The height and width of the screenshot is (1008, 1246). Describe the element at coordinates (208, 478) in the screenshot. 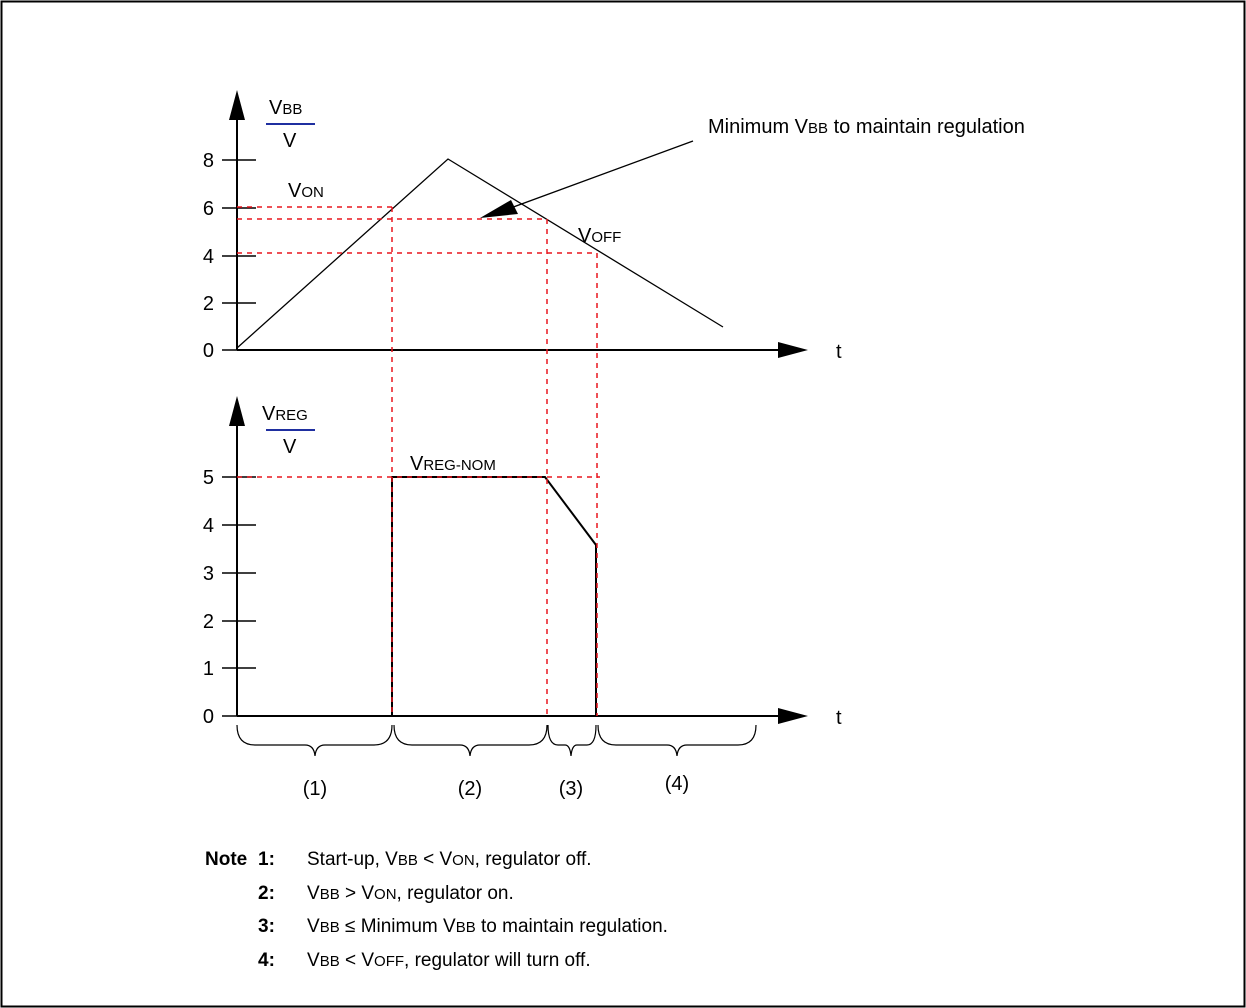

I see `bottom-tick-label: 5` at that location.